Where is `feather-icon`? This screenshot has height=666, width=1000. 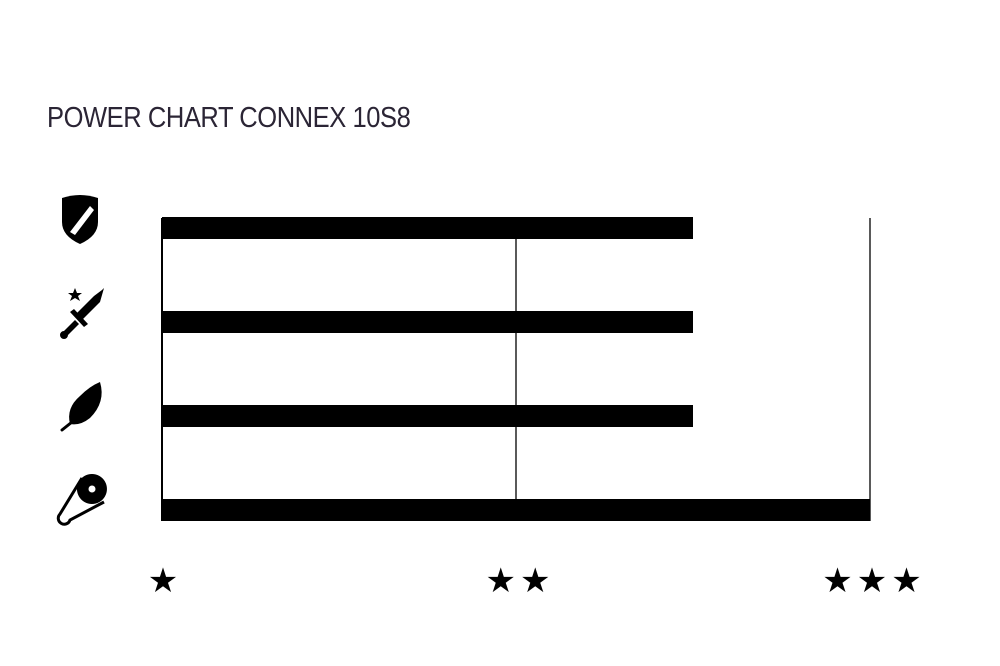
feather-icon is located at coordinates (81, 407).